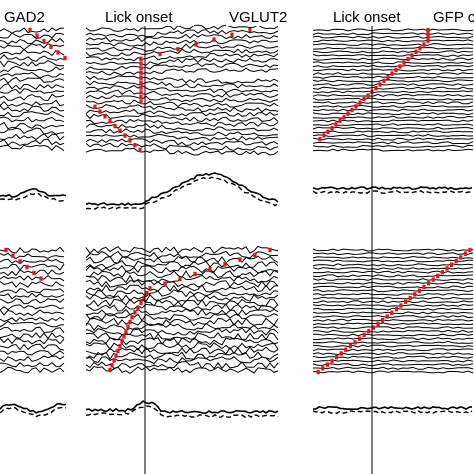 The height and width of the screenshot is (474, 474). Describe the element at coordinates (182, 189) in the screenshot. I see `average-trace-vglut2-top` at that location.